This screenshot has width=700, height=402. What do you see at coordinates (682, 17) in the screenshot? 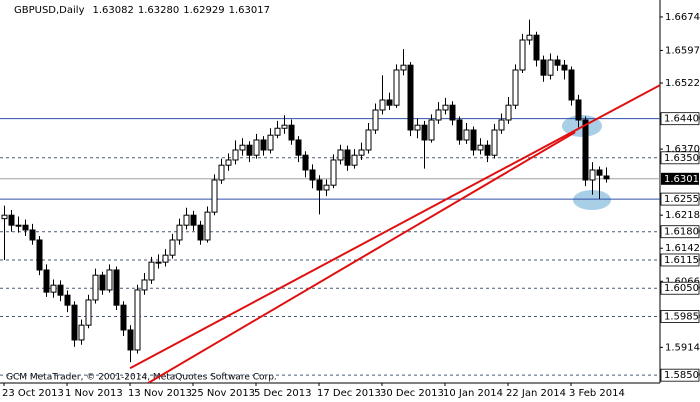
I see `y-tick-label: 1.66740` at bounding box center [682, 17].